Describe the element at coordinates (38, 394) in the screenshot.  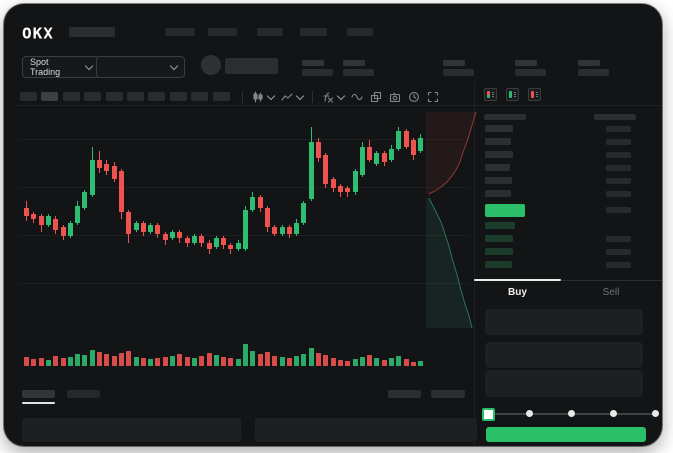
I see `bottom-tab-open-orders` at that location.